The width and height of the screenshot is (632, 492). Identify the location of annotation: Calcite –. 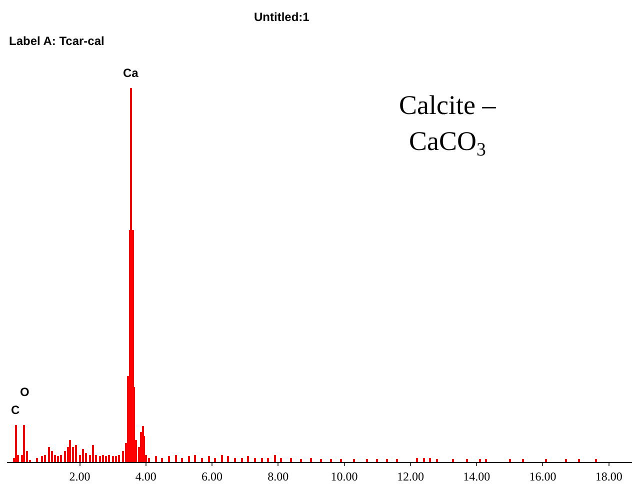
(447, 105).